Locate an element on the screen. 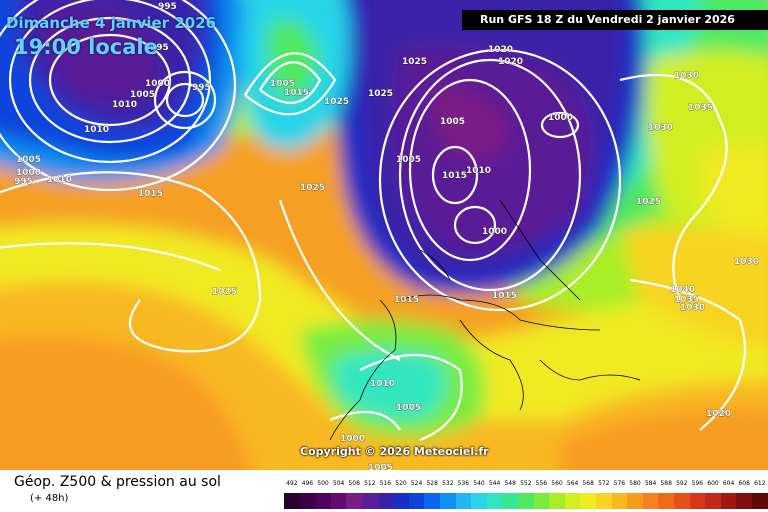 The image size is (768, 512). scale-tick-label: 540 is located at coordinates (479, 483).